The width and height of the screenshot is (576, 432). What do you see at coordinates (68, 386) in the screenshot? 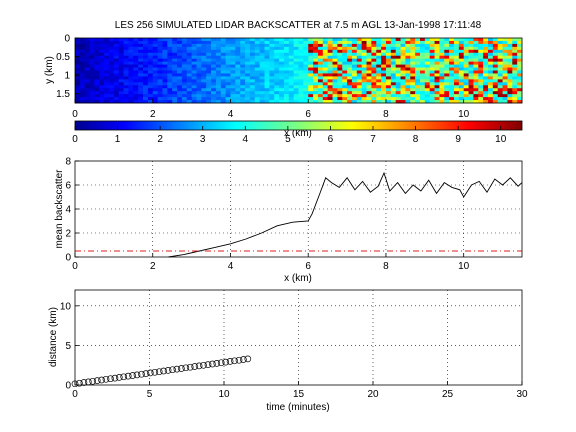
I see `scatter-ytick-label: 0` at bounding box center [68, 386].